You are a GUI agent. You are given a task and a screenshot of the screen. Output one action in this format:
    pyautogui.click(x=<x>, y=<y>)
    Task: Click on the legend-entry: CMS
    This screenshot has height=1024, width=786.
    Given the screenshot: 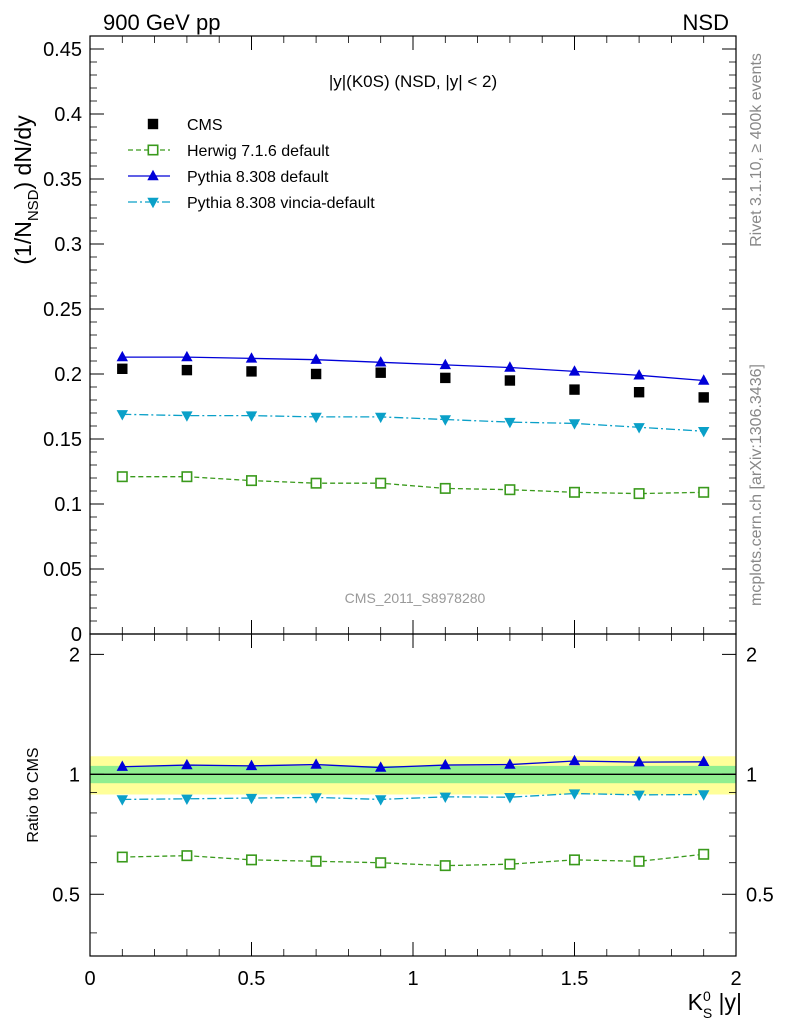 What is the action you would take?
    pyautogui.click(x=205, y=125)
    